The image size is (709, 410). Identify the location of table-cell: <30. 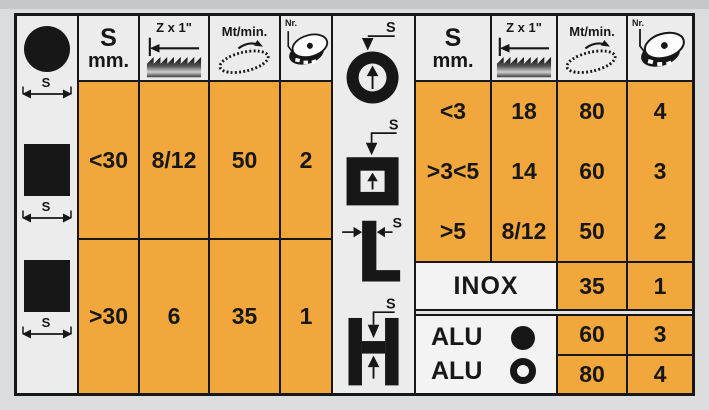
(108, 160).